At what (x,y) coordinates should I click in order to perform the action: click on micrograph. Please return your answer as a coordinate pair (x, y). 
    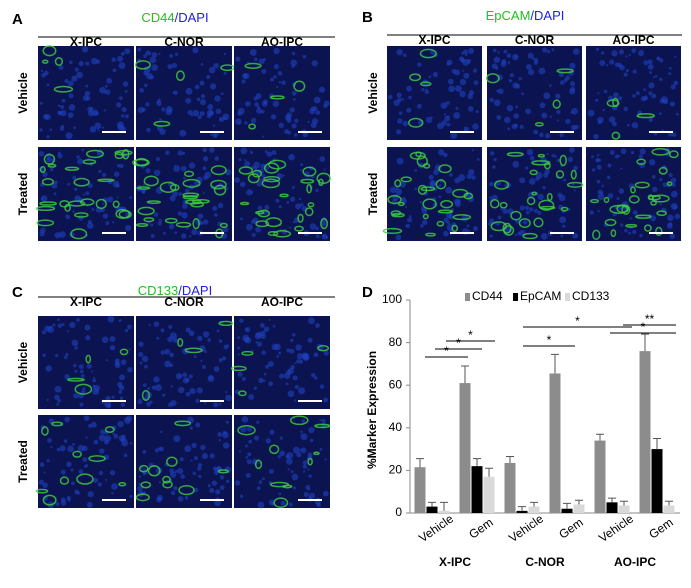
    Looking at the image, I should click on (282, 362).